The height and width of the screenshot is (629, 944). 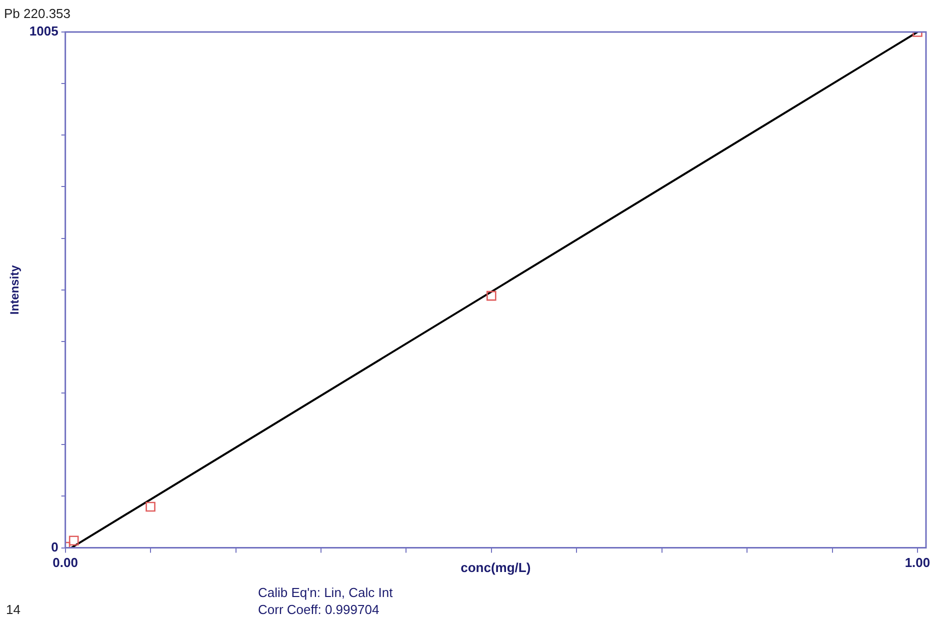 What do you see at coordinates (495, 567) in the screenshot?
I see `x-axis-title: conc(mg/L)` at bounding box center [495, 567].